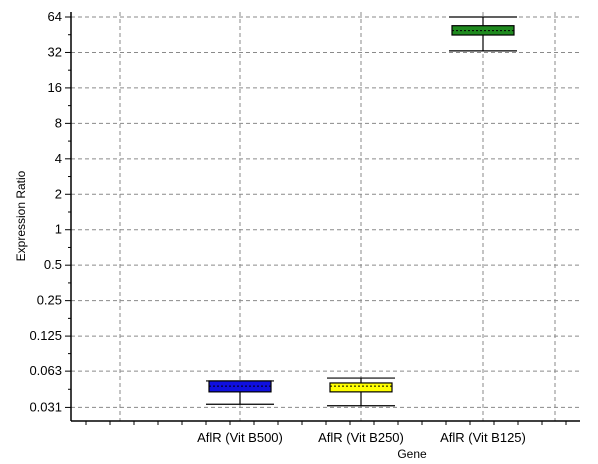 This screenshot has width=598, height=464. Describe the element at coordinates (45, 406) in the screenshot. I see `y-tick-label: 0.031` at that location.